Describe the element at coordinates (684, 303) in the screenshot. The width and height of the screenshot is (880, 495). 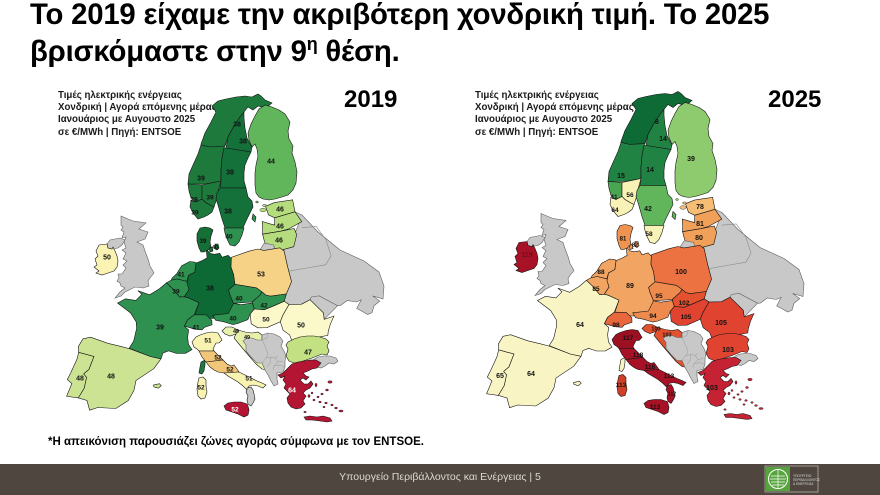
I see `svg-text: 102` at that location.